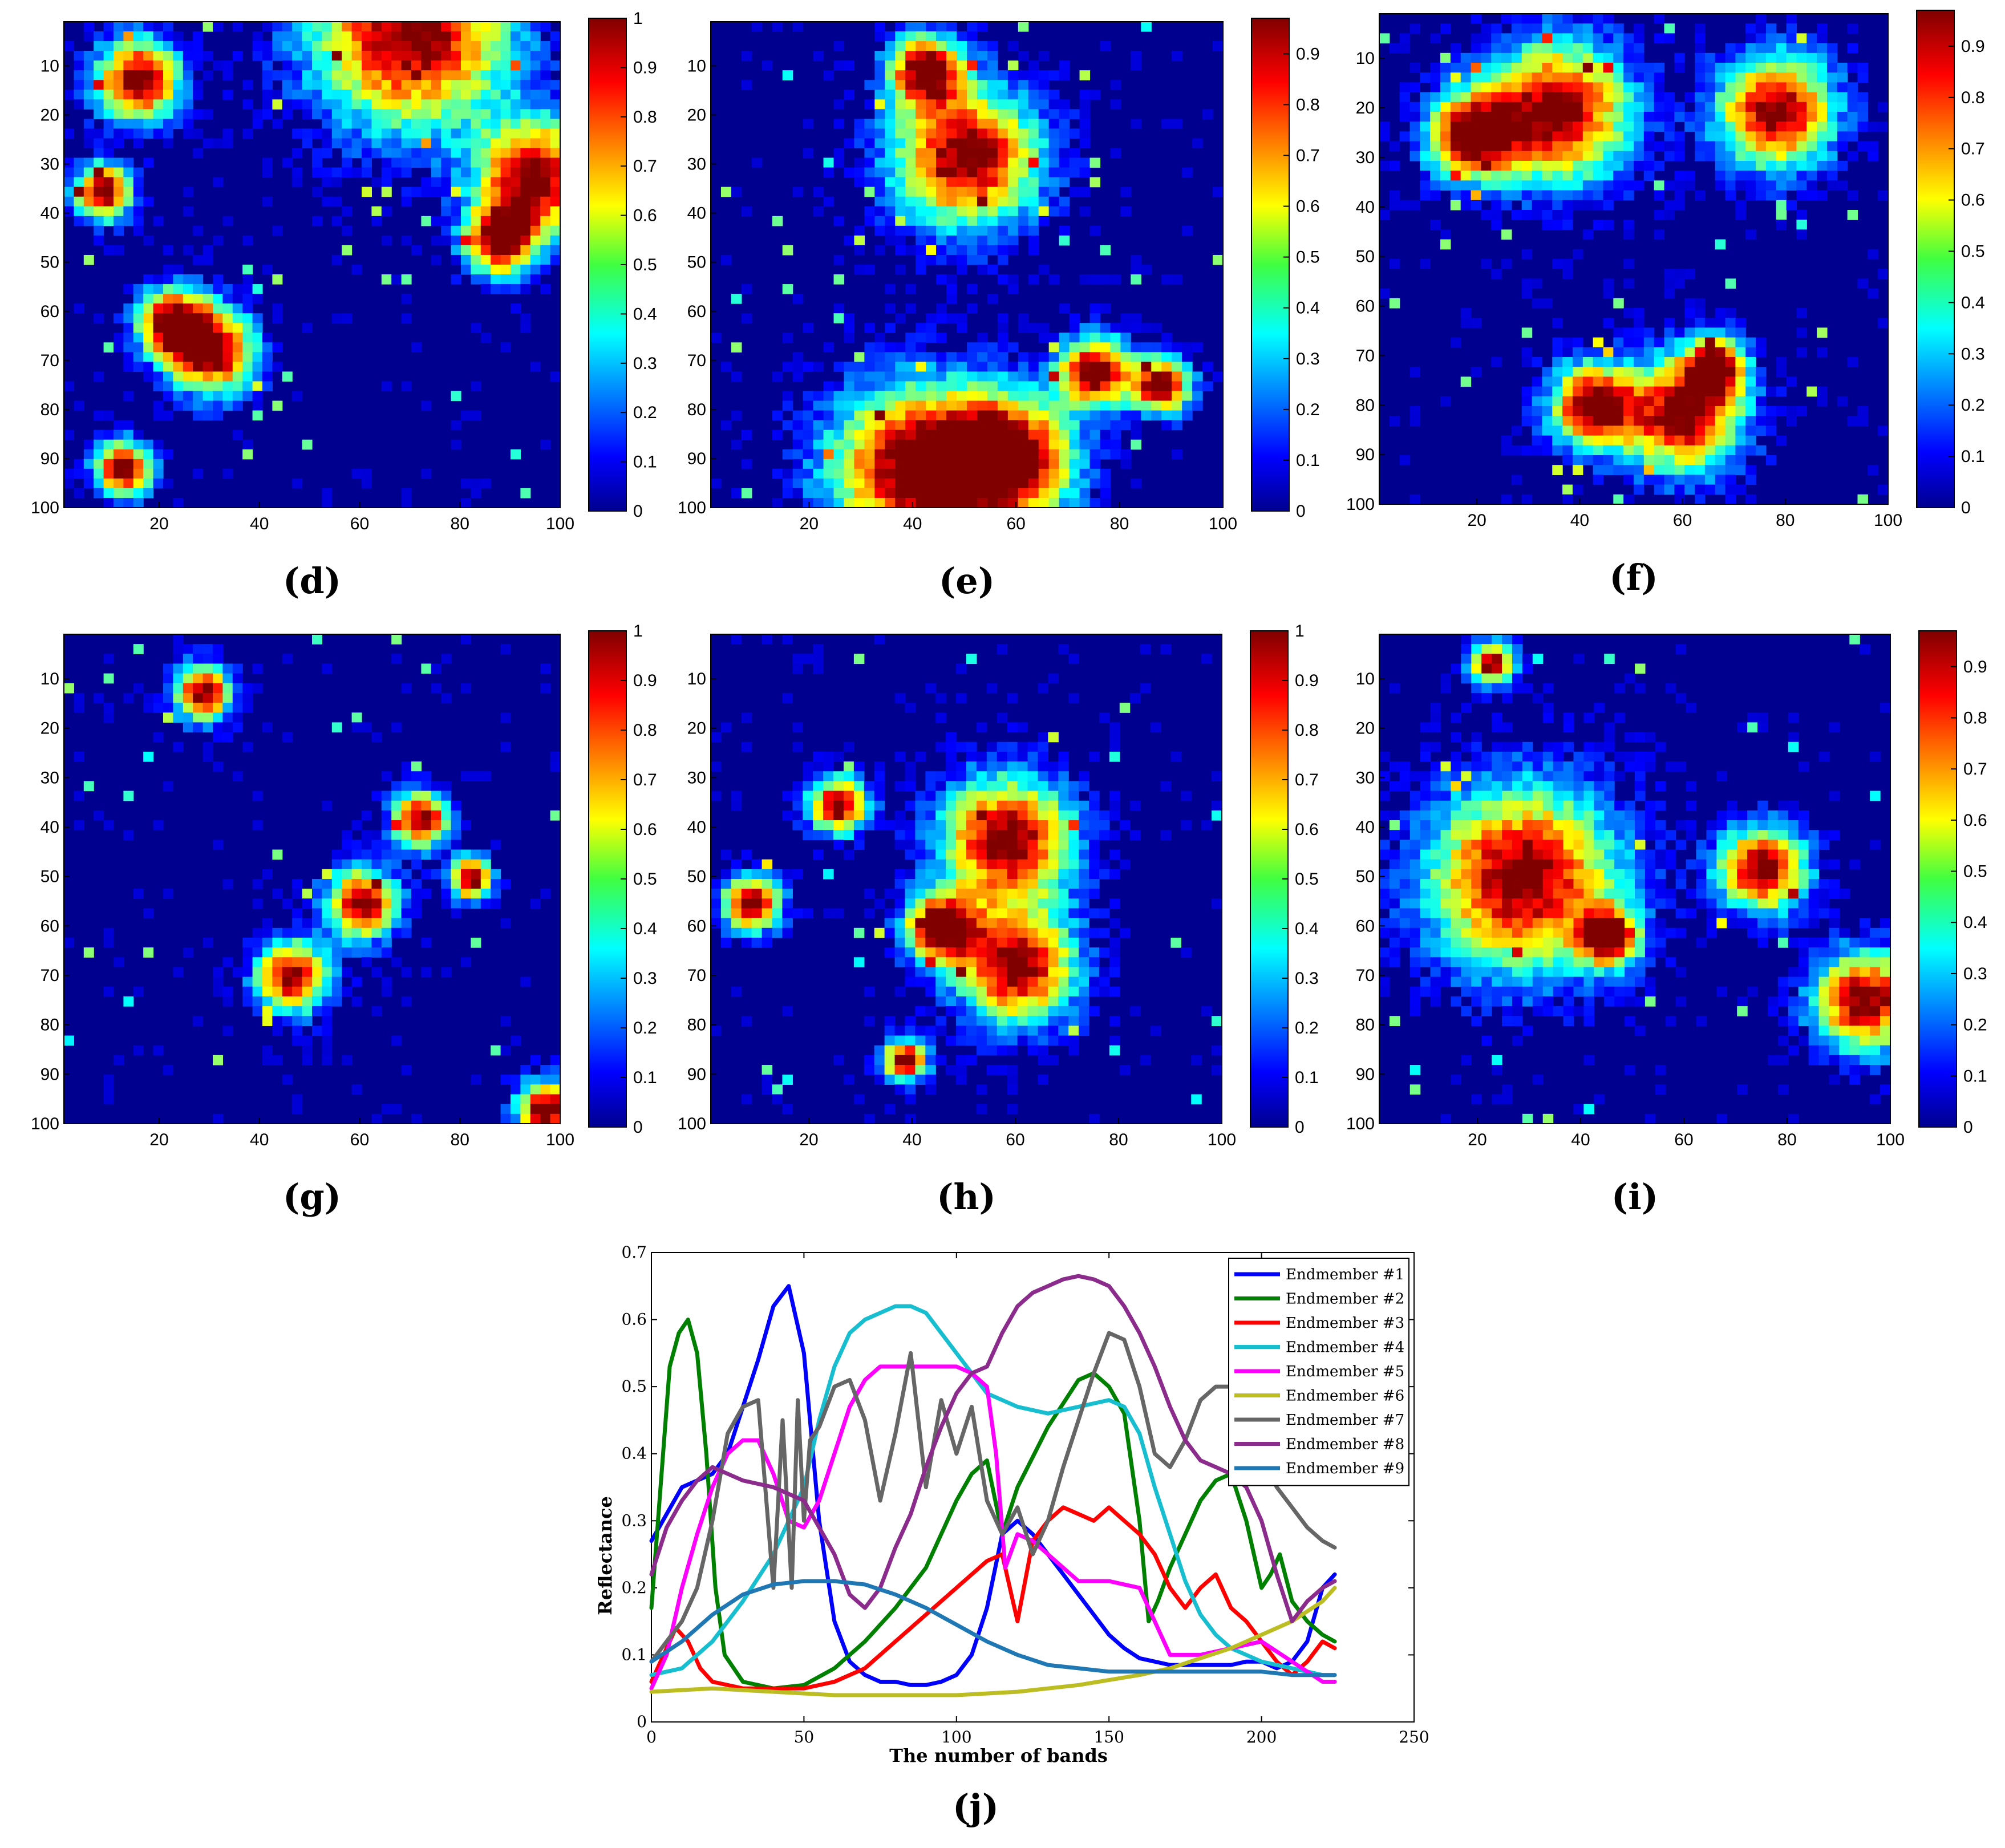 Image resolution: width=2005 pixels, height=1848 pixels. What do you see at coordinates (1935, 259) in the screenshot?
I see `colorbar` at bounding box center [1935, 259].